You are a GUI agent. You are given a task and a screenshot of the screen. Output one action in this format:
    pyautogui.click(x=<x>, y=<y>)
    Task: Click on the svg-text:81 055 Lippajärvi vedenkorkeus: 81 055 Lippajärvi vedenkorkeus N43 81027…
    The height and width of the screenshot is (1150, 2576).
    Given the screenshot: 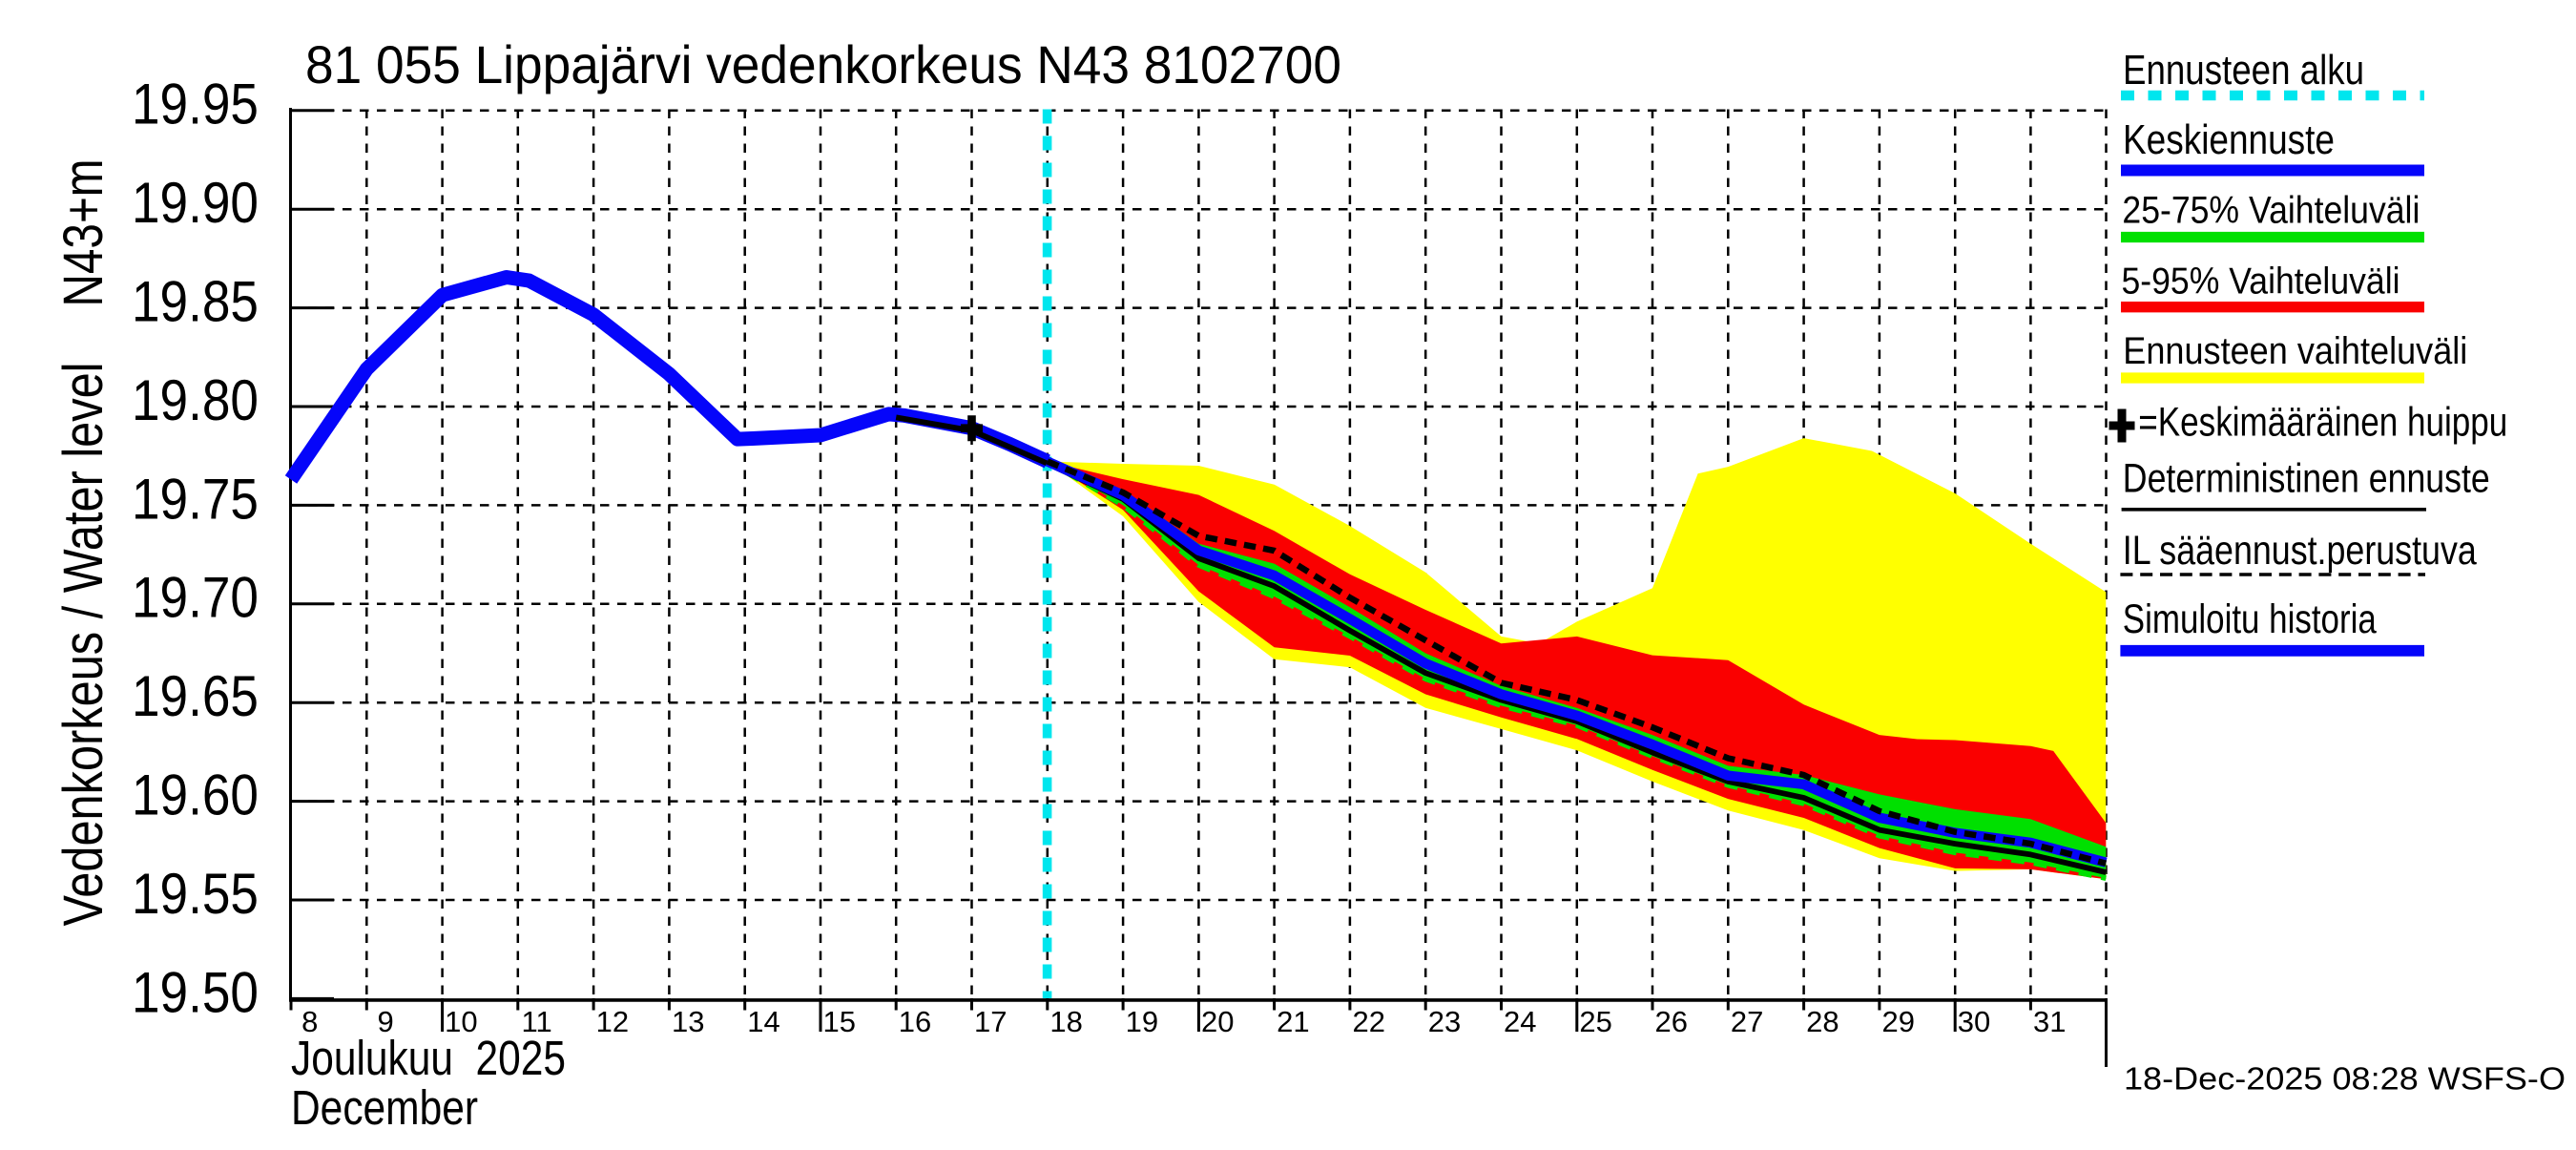 What is the action you would take?
    pyautogui.click(x=823, y=64)
    